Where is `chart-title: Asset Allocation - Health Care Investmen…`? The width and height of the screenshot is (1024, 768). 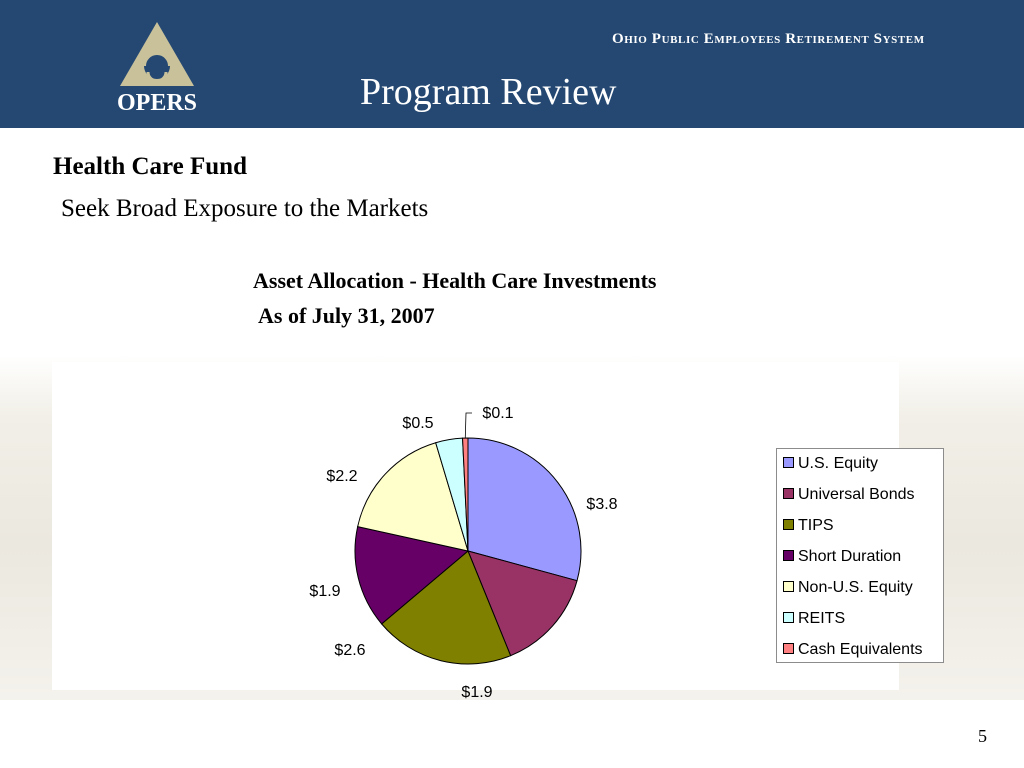
chart-title: Asset Allocation - Health Care Investmen… is located at coordinates (455, 280).